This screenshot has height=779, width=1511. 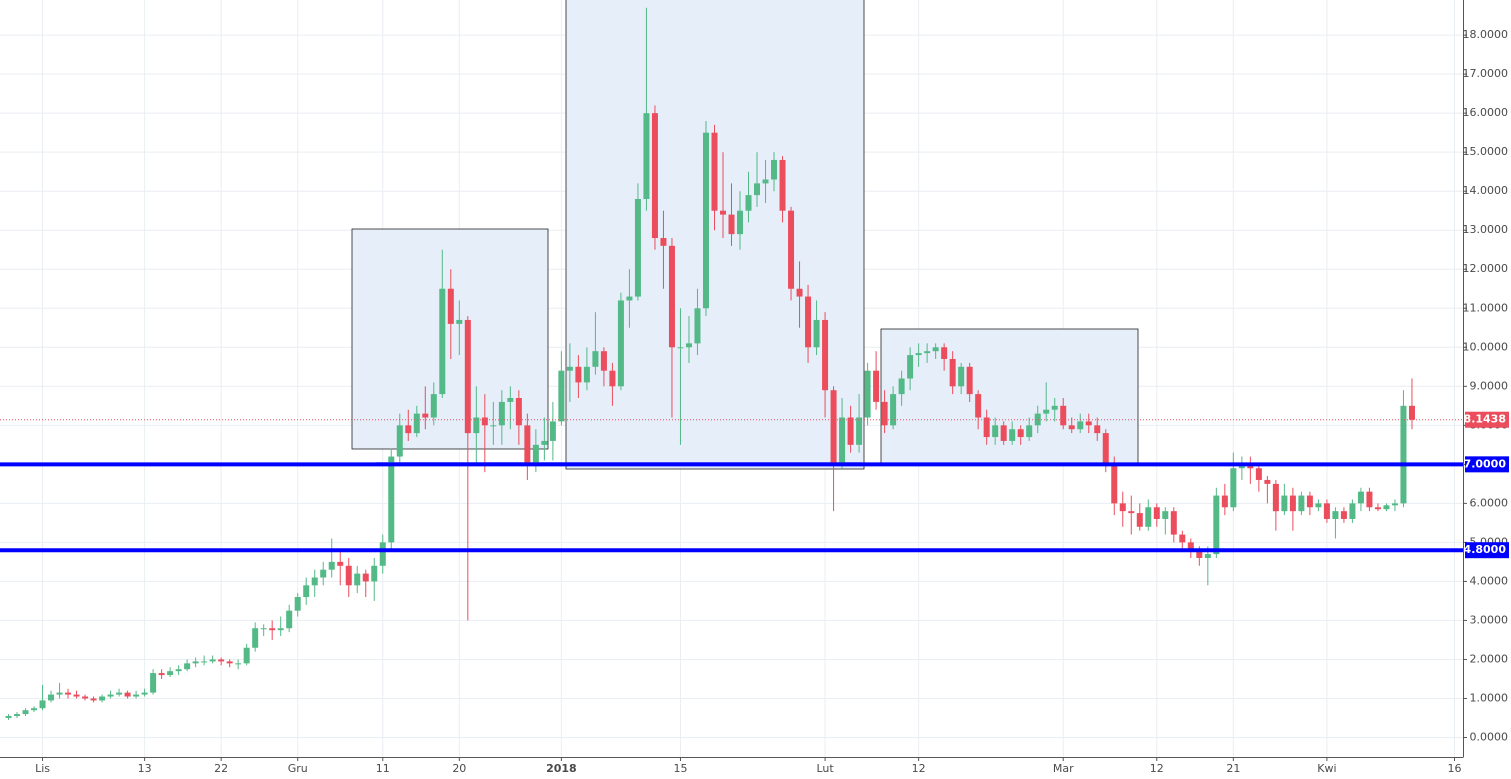 What do you see at coordinates (1486, 151) in the screenshot?
I see `y-tick-label: 15.0000` at bounding box center [1486, 151].